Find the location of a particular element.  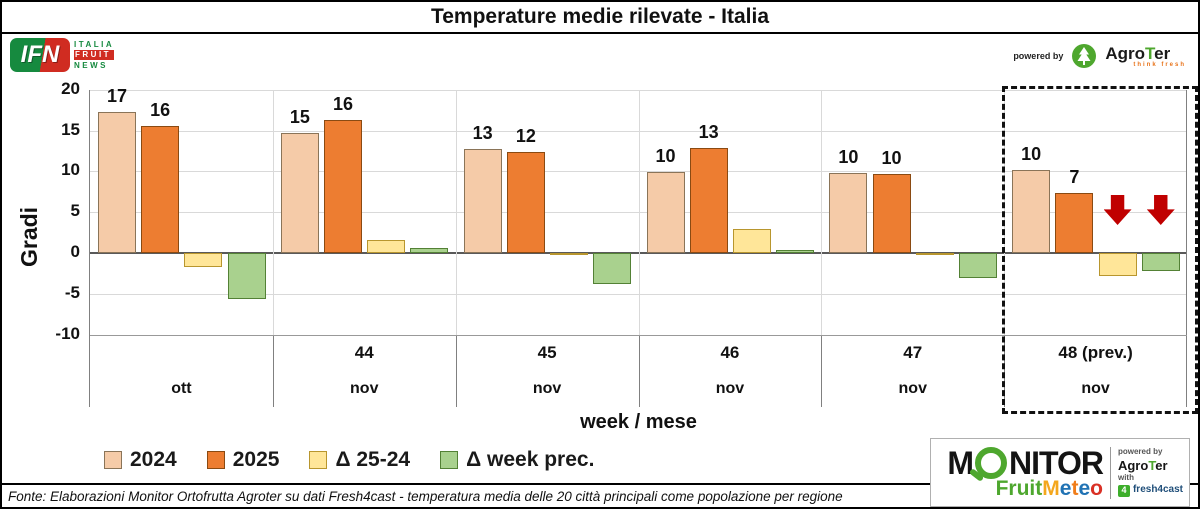

meteo-label: Meteo is located at coordinates (1072, 488).